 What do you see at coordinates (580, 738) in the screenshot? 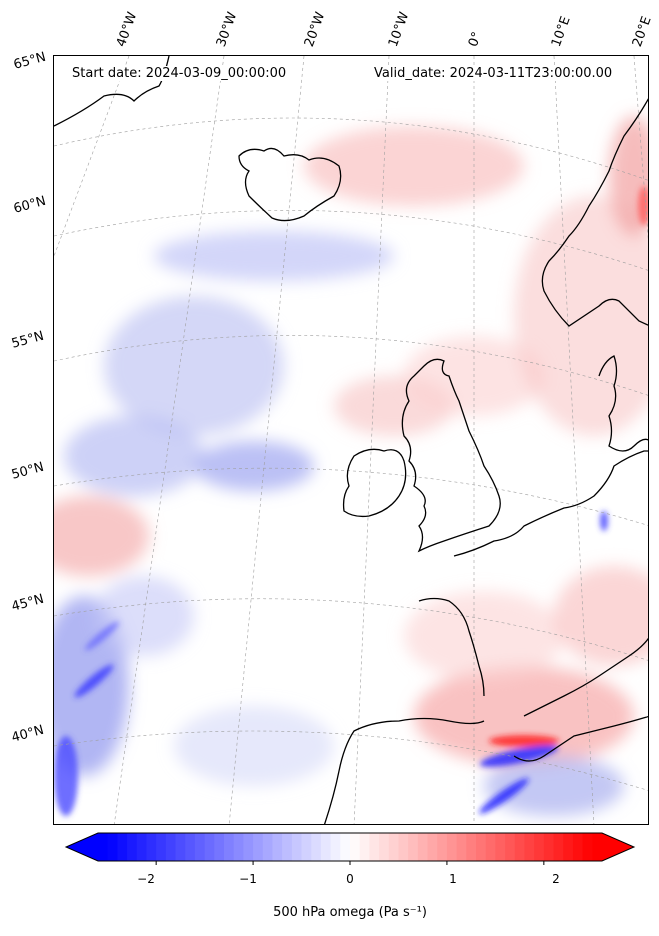
I see `mediterranean-coast` at bounding box center [580, 738].